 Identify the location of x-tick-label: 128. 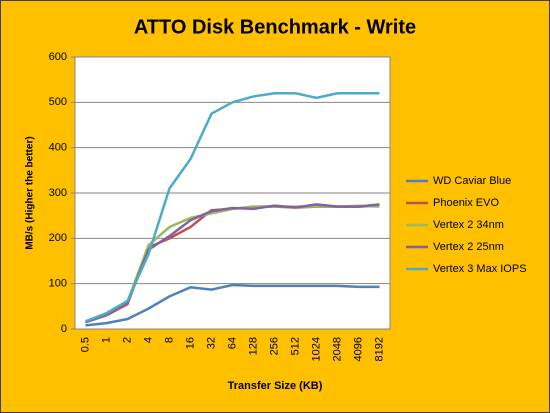
(253, 346).